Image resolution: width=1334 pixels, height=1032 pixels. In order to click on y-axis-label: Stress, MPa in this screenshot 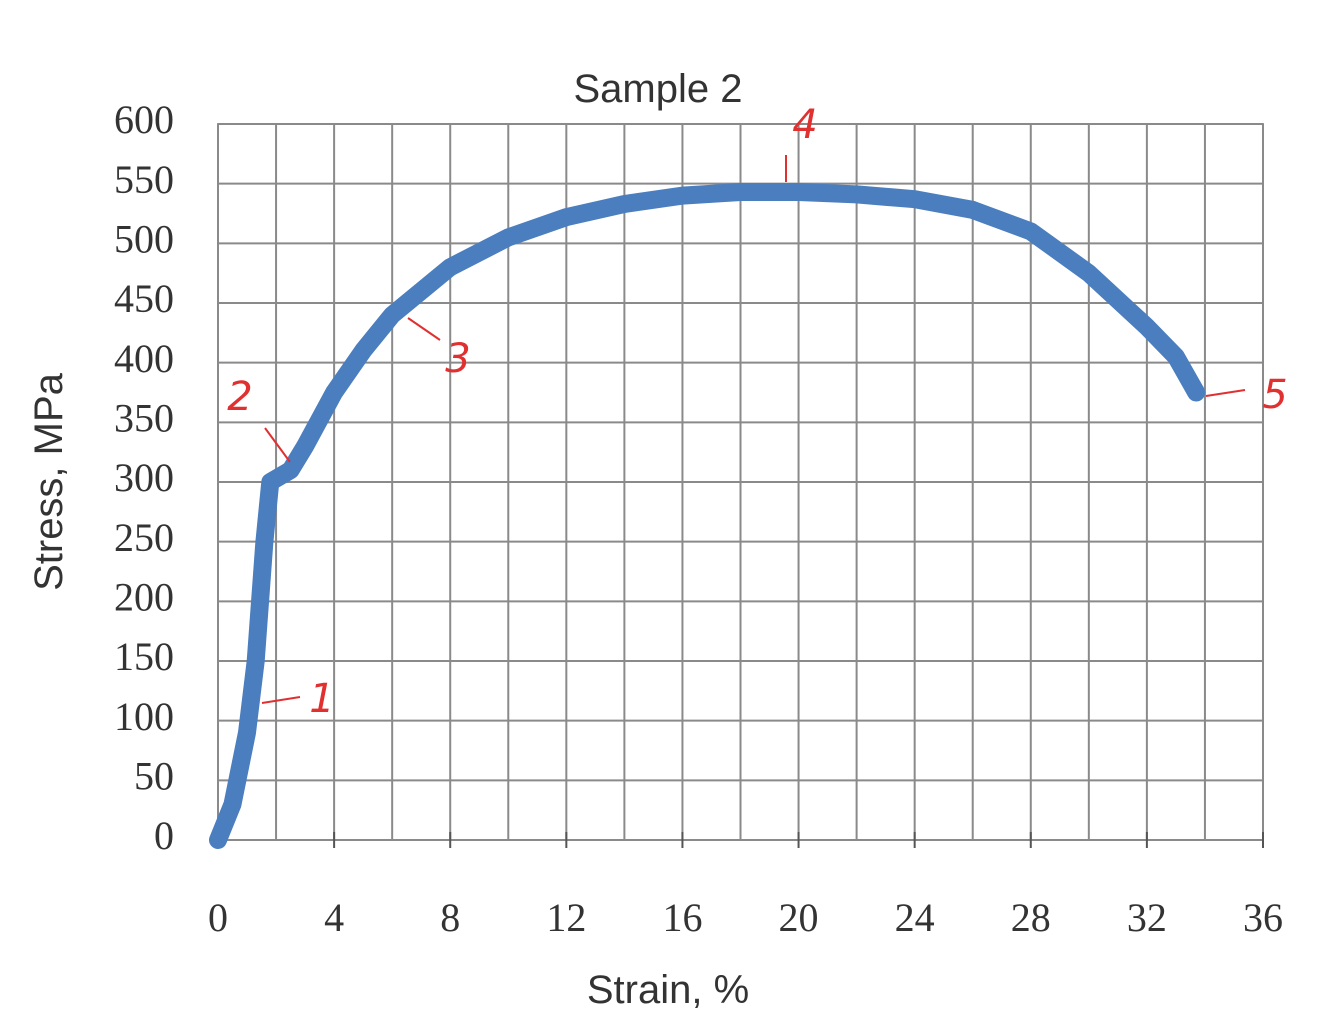, I will do `click(49, 481)`.